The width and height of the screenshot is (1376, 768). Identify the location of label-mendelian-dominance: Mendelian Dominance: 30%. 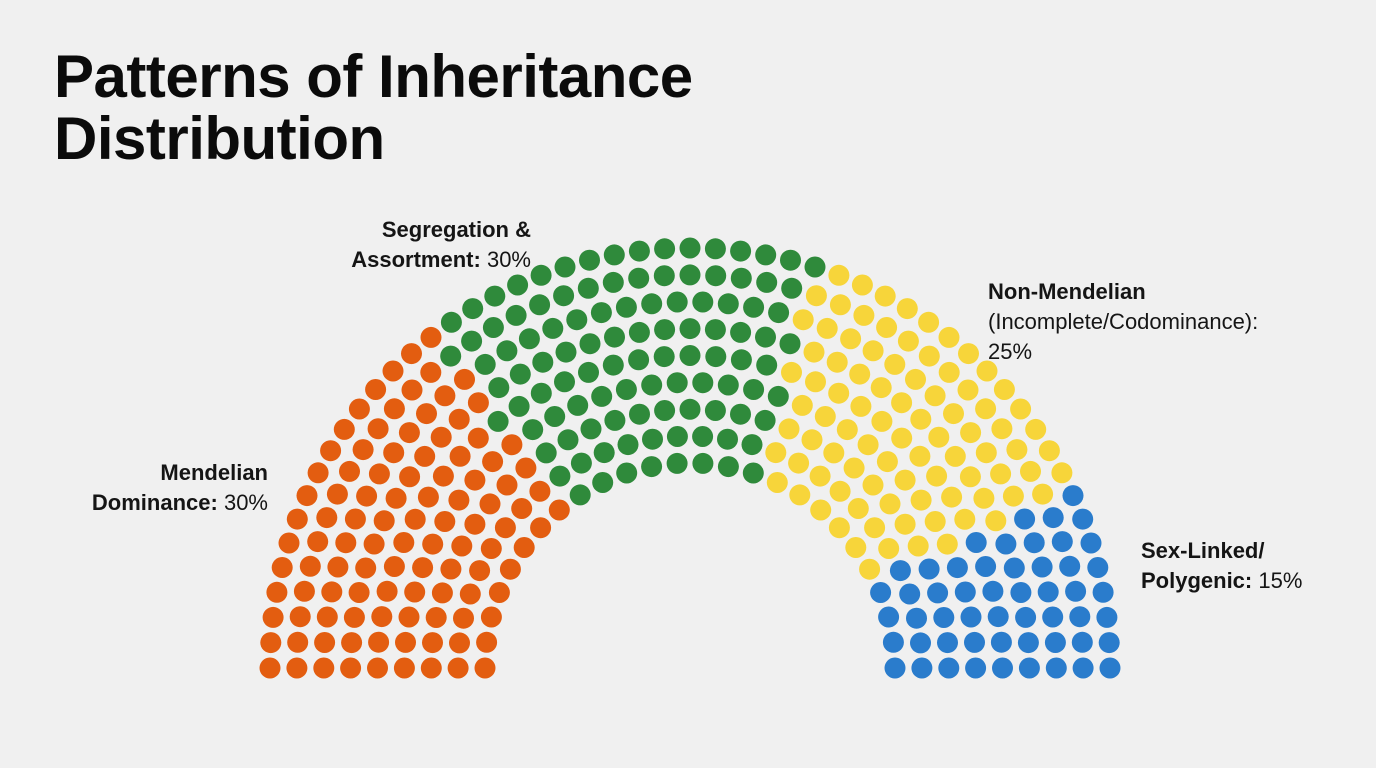
(180, 488).